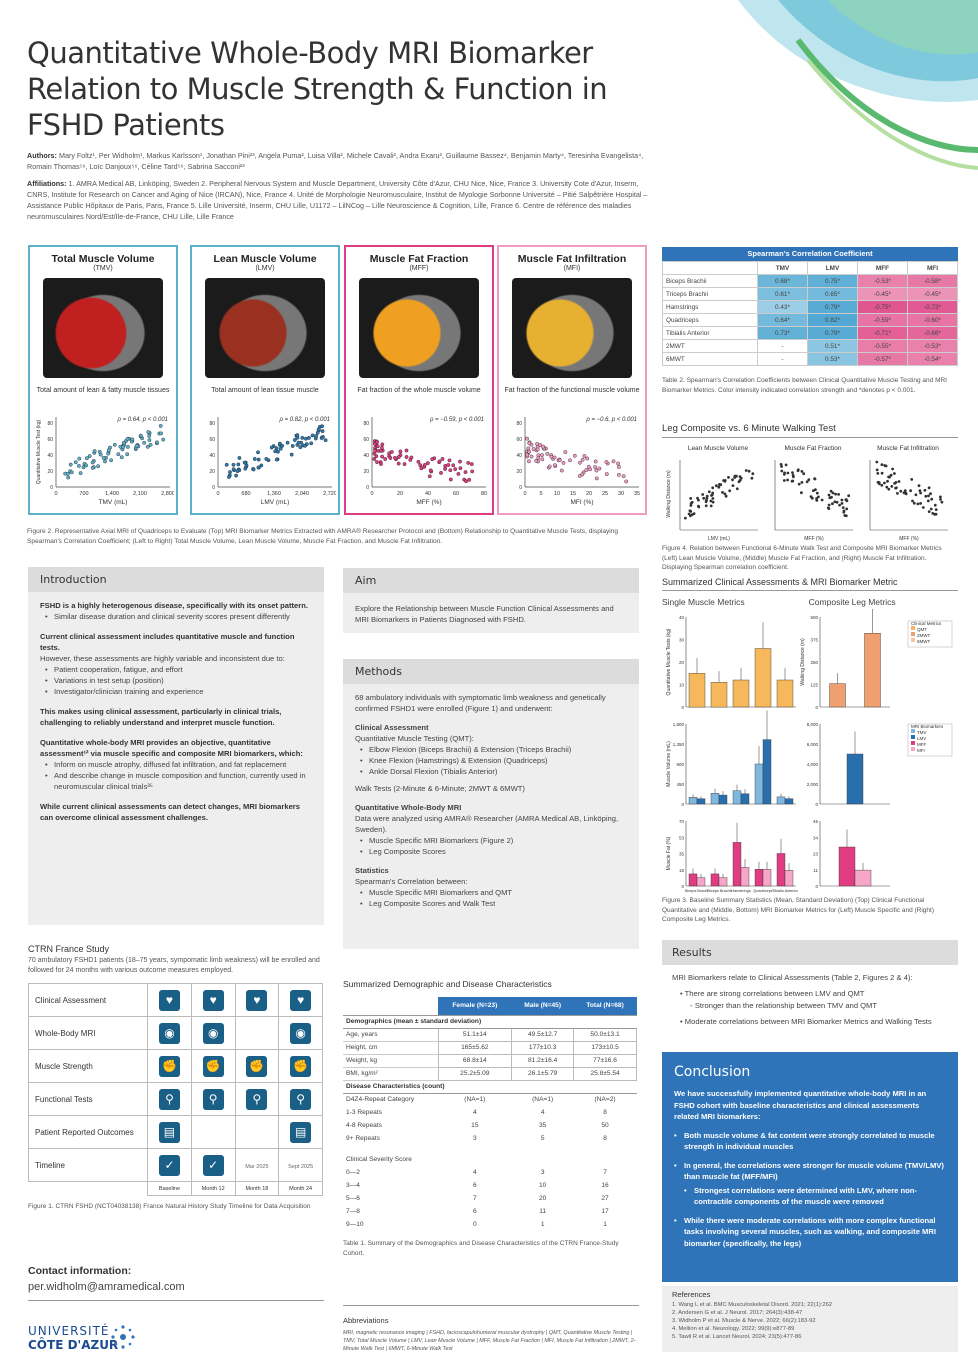 This screenshot has width=978, height=1369. Describe the element at coordinates (611, 420) in the screenshot. I see `correlation-stat: ρ = −0.6, p < 0.001` at that location.